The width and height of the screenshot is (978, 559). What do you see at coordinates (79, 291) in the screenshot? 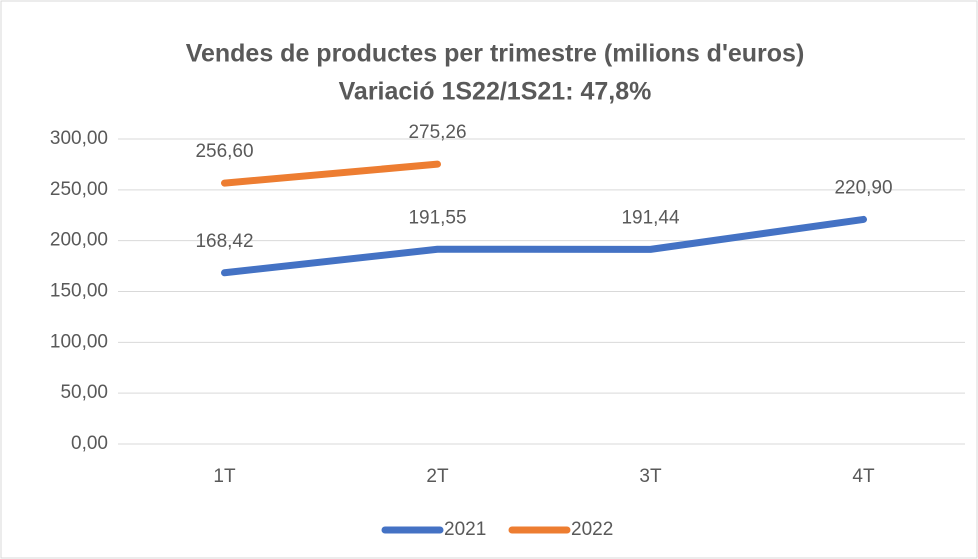
I see `y-tick-label: 150,00` at bounding box center [79, 291].